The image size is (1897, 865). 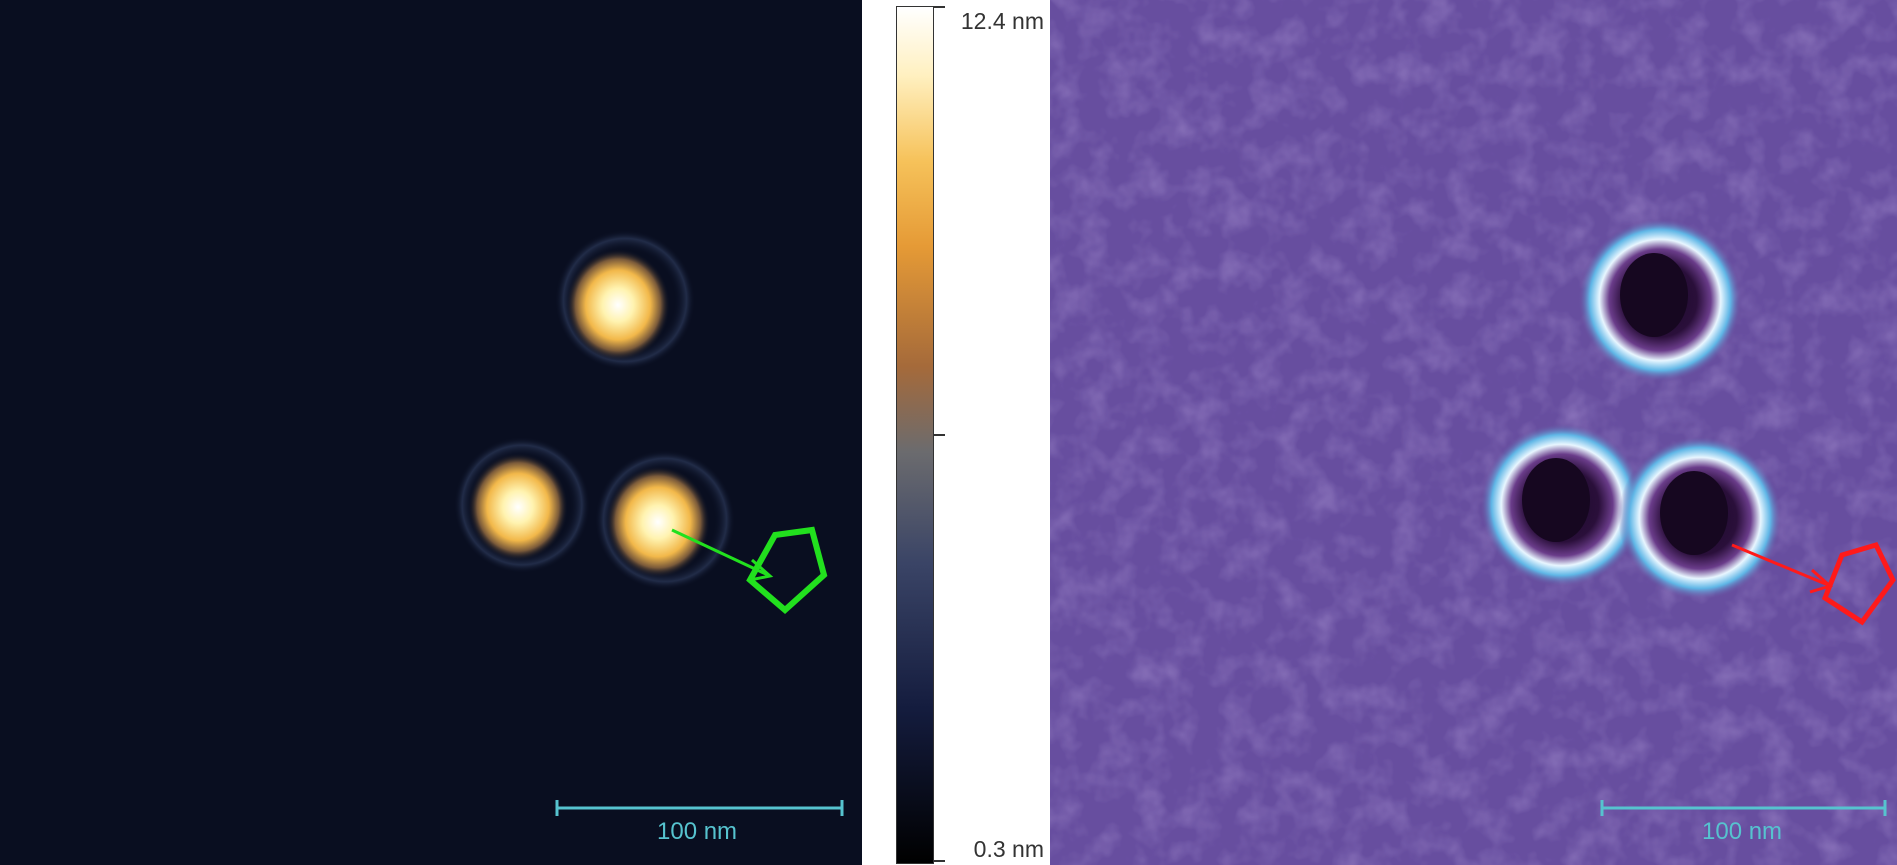 What do you see at coordinates (522, 505) in the screenshot?
I see `particle-bottom-left` at bounding box center [522, 505].